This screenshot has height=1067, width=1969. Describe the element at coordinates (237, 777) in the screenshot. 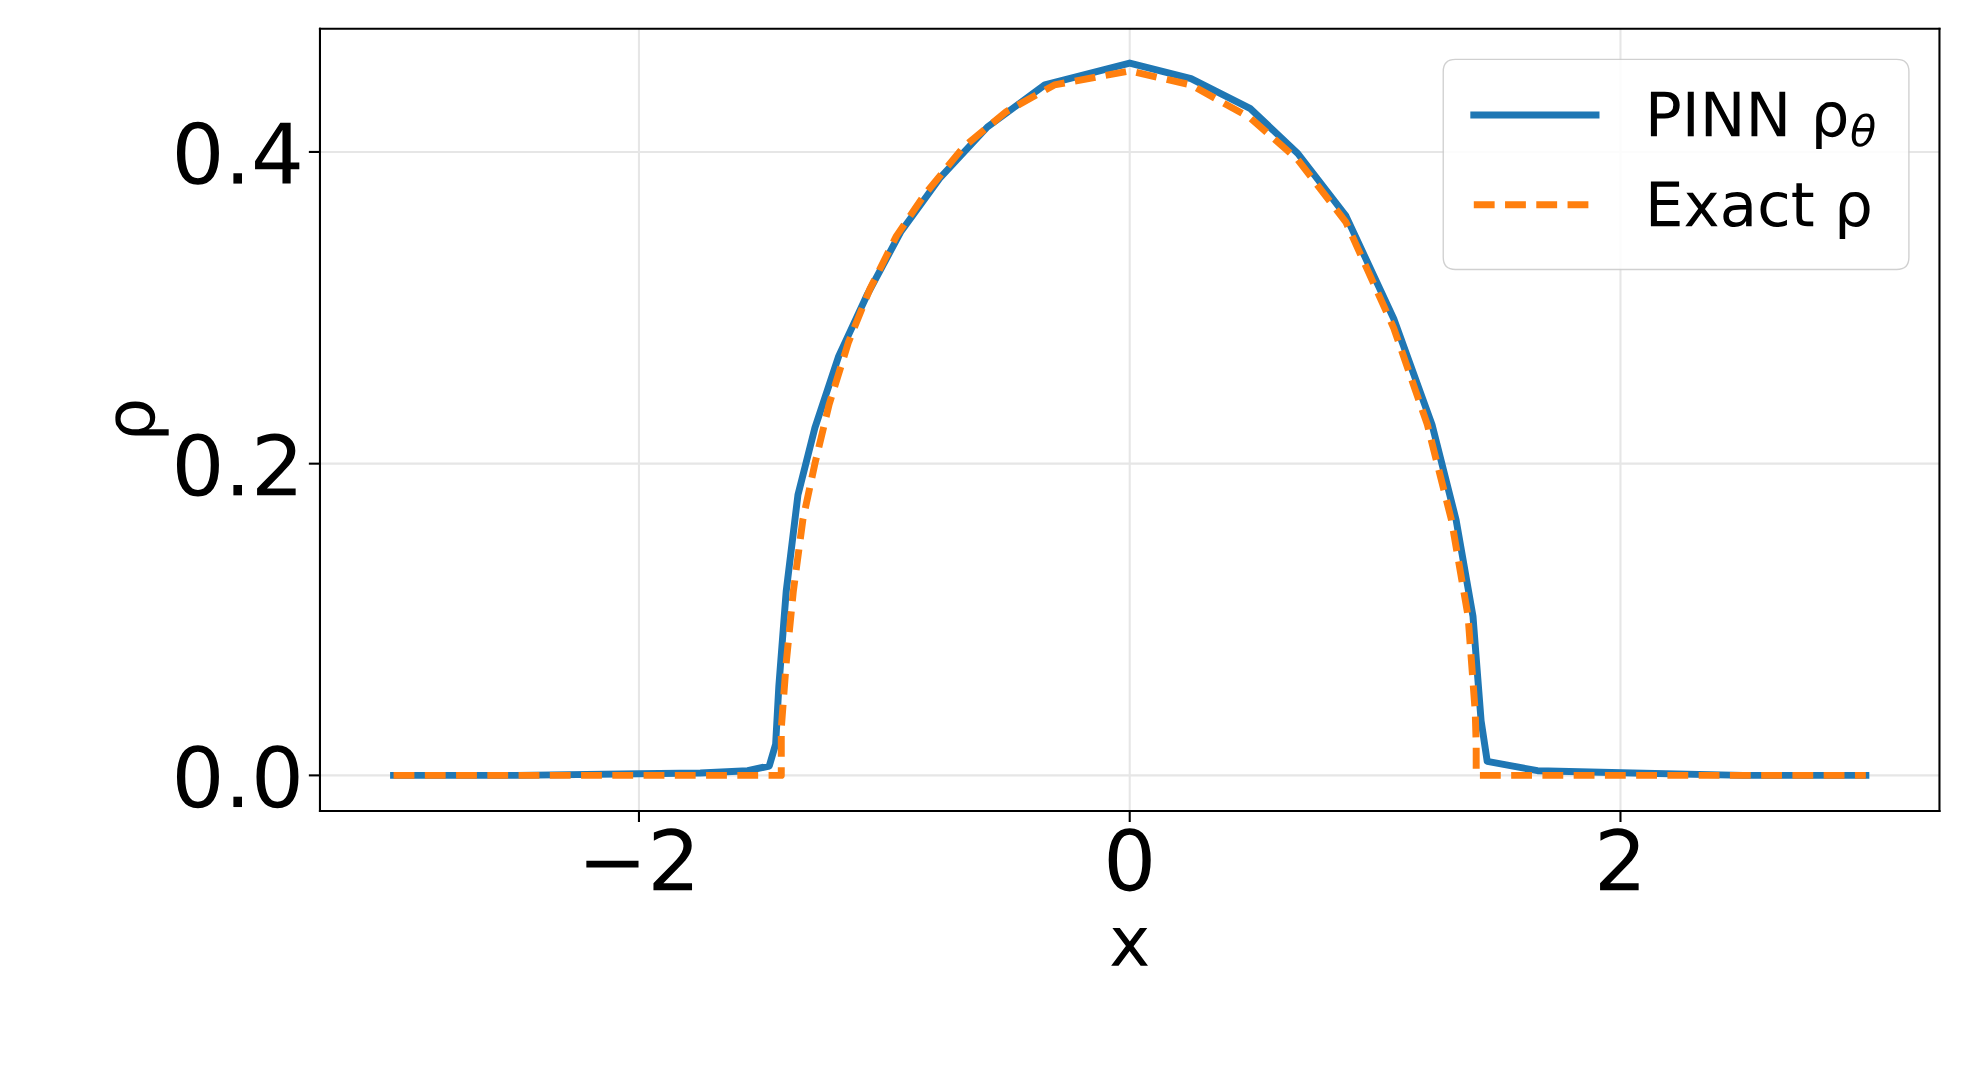

I see `y-tick-label: 0.0` at that location.